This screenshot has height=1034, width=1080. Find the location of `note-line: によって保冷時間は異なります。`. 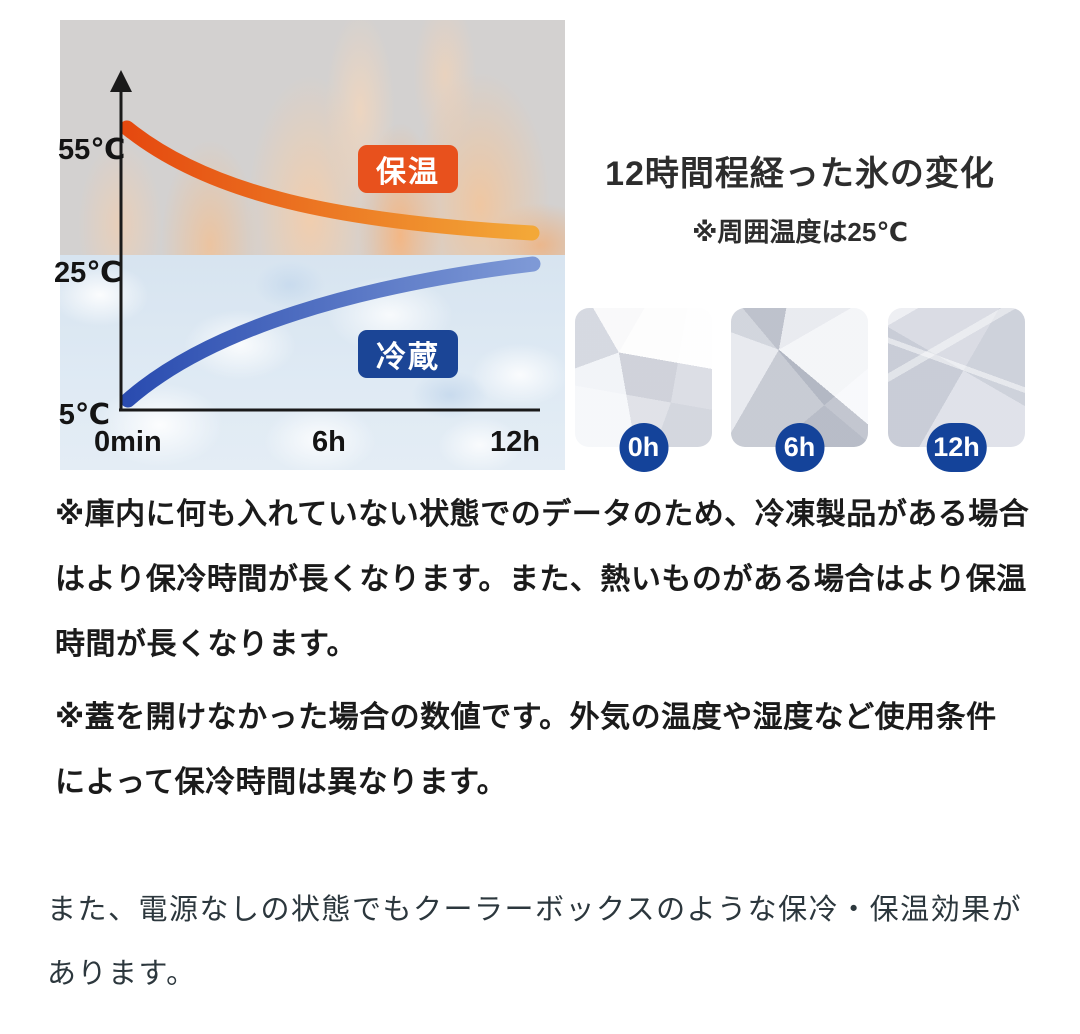

note-line: によって保冷時間は異なります。 is located at coordinates (281, 782).